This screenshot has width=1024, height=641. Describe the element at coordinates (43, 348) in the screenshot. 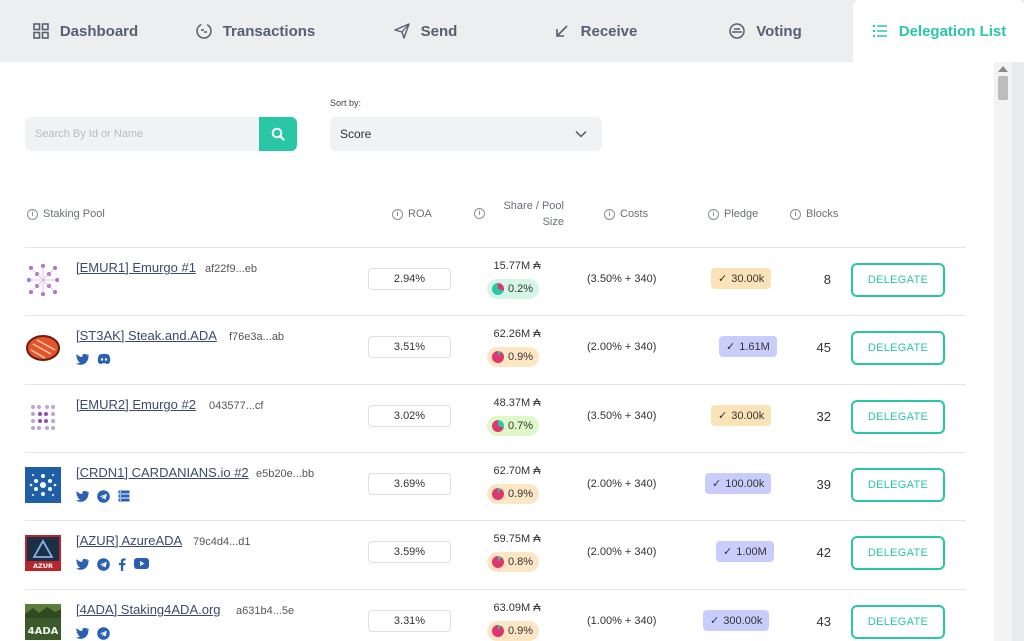

I see `steak-logo` at that location.